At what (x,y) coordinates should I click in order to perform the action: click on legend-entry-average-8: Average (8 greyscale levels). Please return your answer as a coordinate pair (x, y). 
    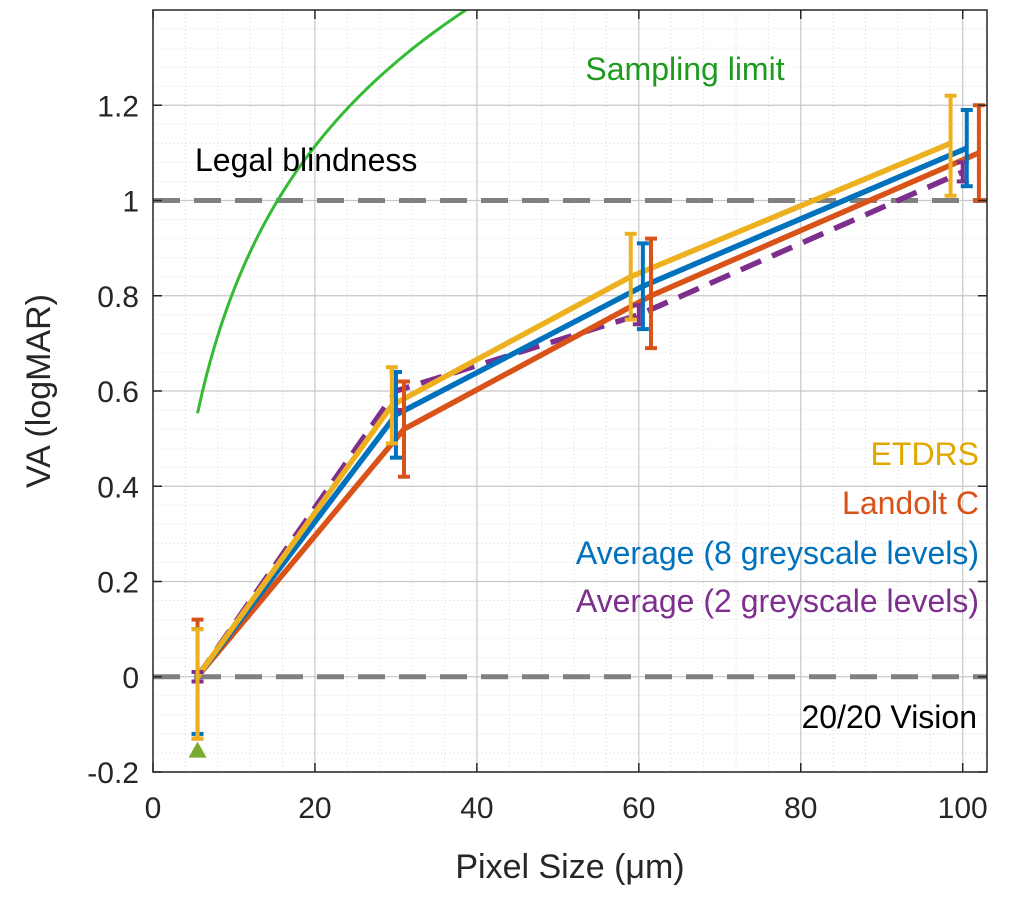
    Looking at the image, I should click on (777, 553).